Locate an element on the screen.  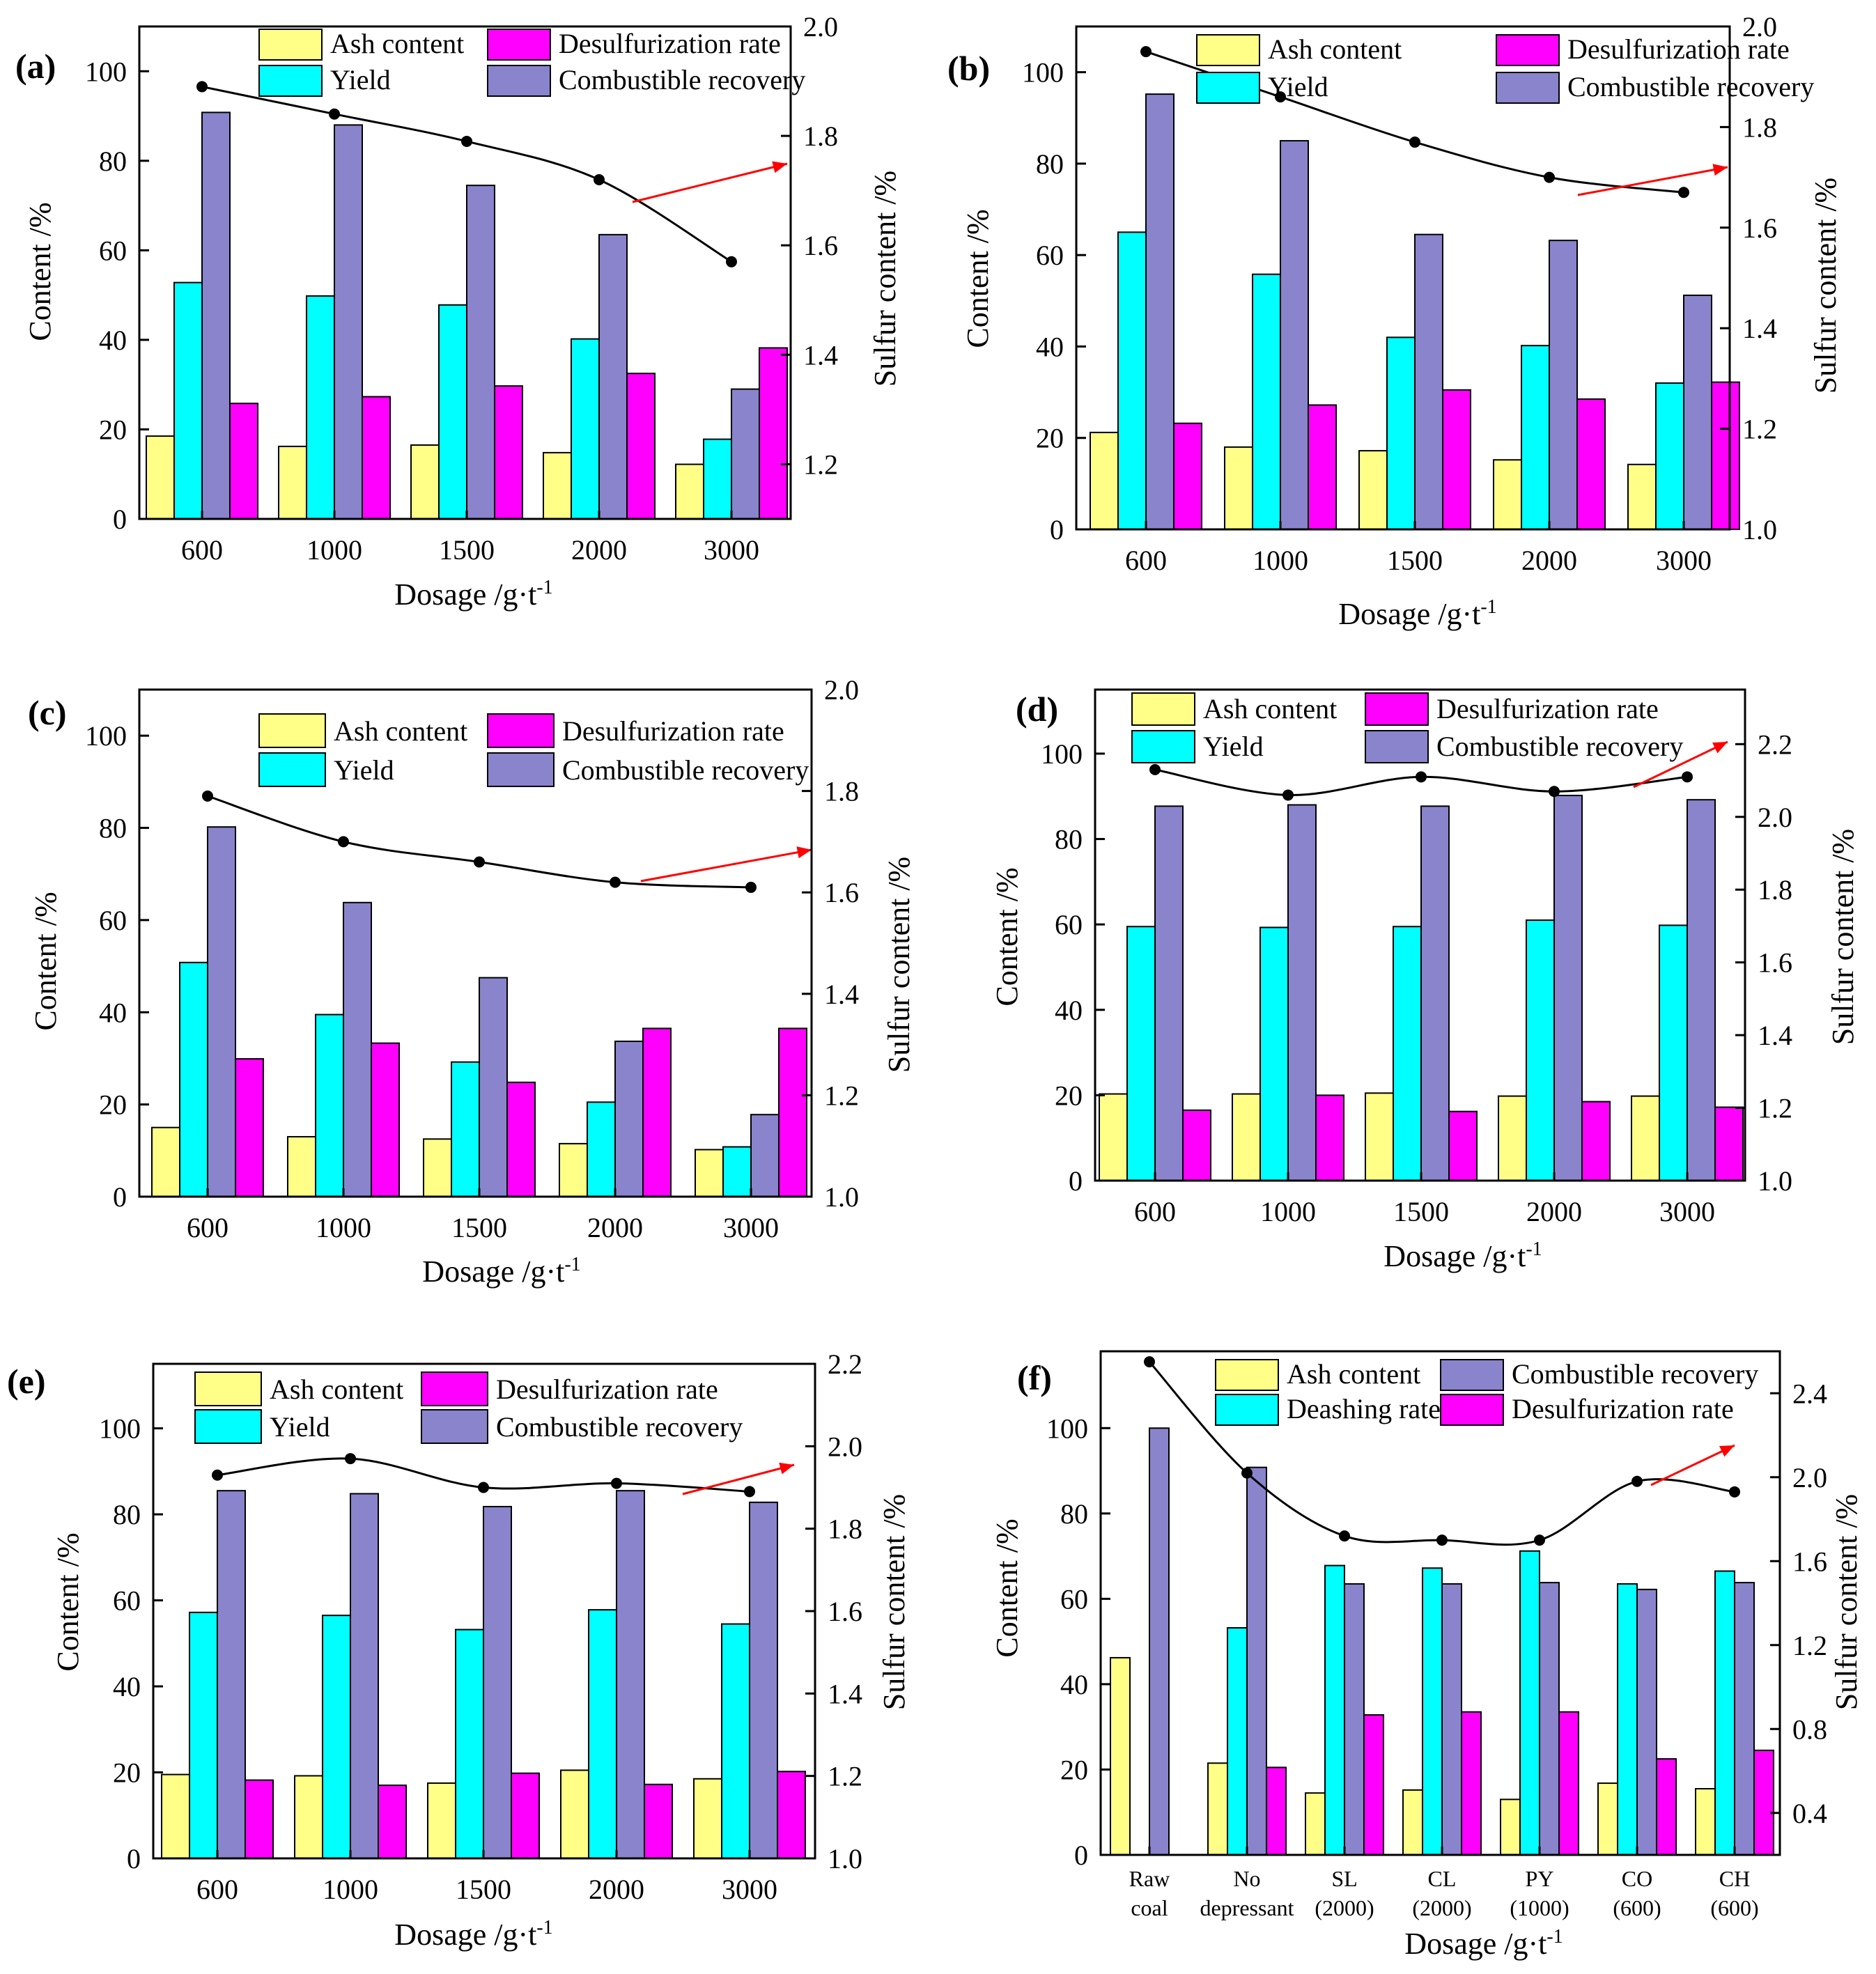
panel-label: (c) is located at coordinates (47, 712).